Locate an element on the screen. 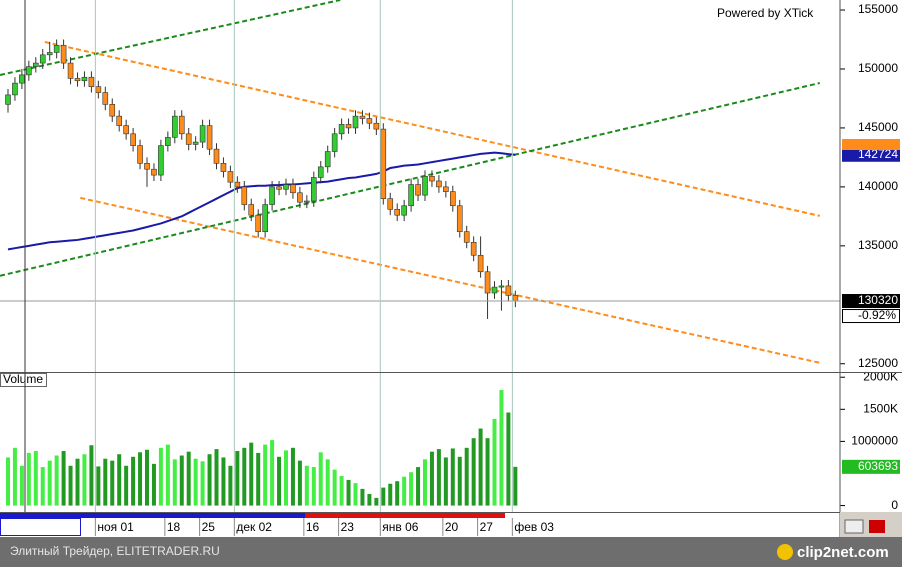 This screenshot has width=902, height=572. change-label: -0.92% is located at coordinates (877, 315).